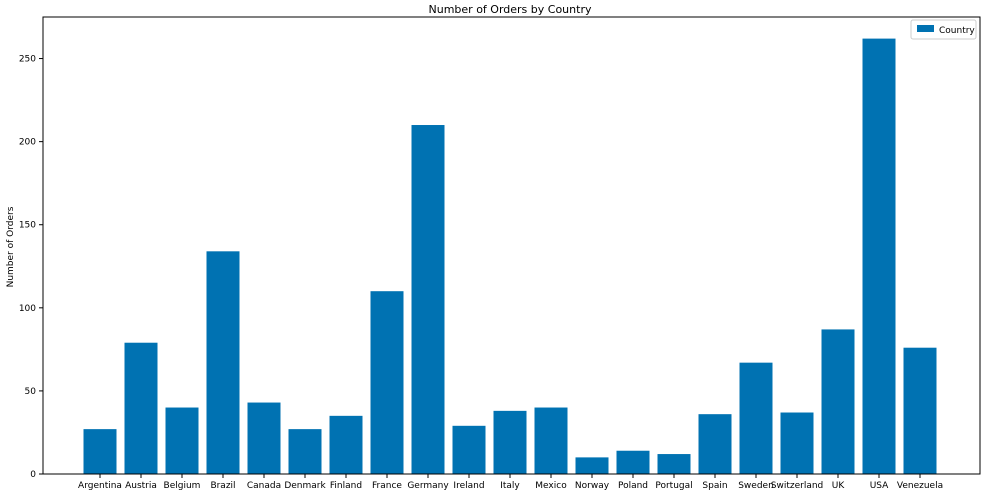 The height and width of the screenshot is (498, 983). Describe the element at coordinates (879, 256) in the screenshot. I see `bar-usa` at that location.